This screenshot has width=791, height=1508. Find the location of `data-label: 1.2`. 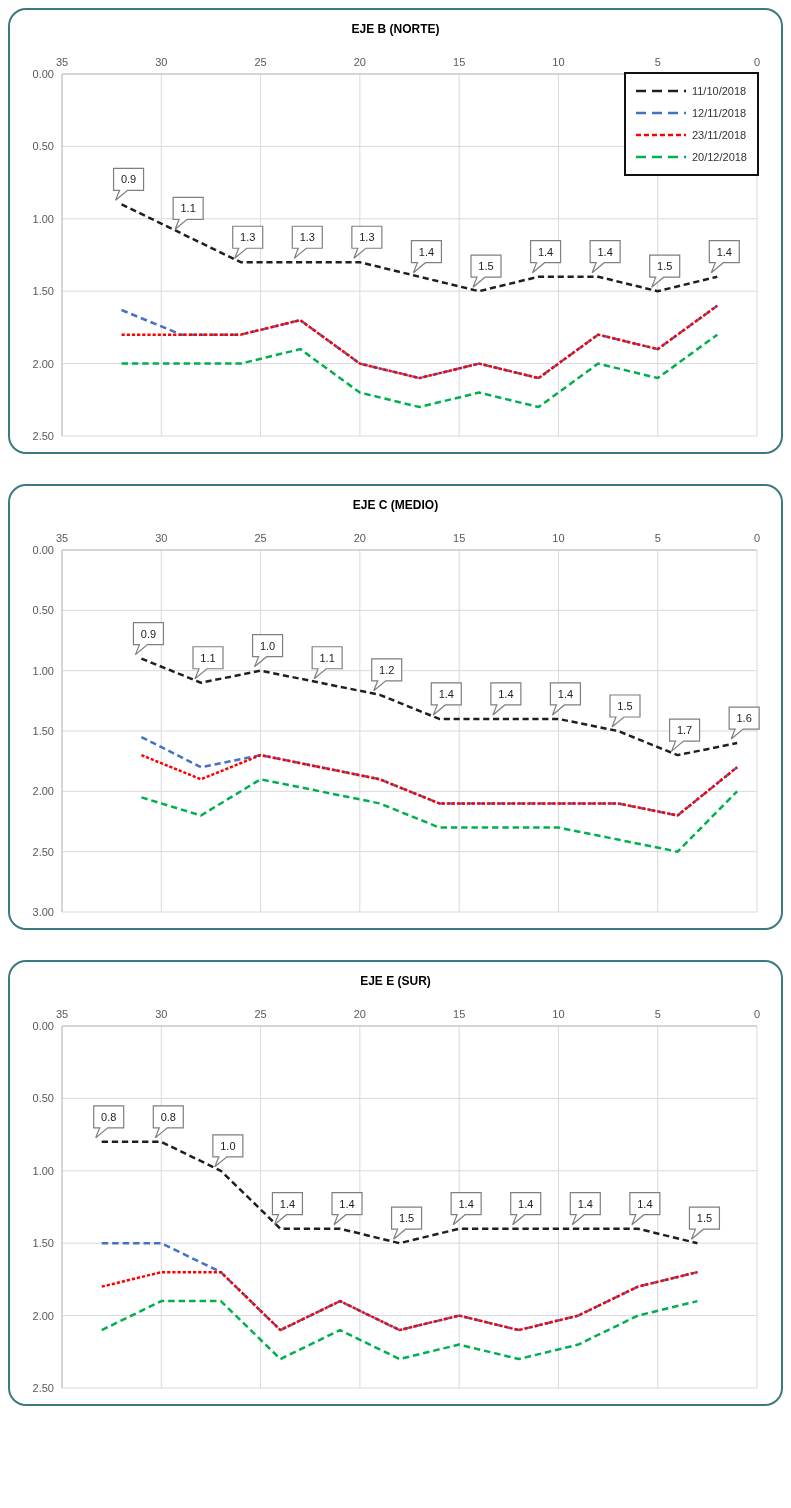

data-label: 1.2 is located at coordinates (387, 669).